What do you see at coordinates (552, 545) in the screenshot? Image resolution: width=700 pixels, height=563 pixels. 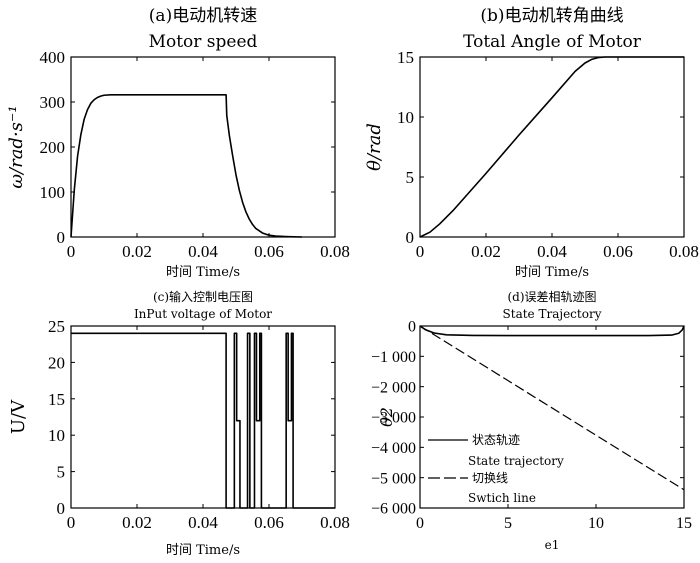 I see `x-axis-label: e1` at bounding box center [552, 545].